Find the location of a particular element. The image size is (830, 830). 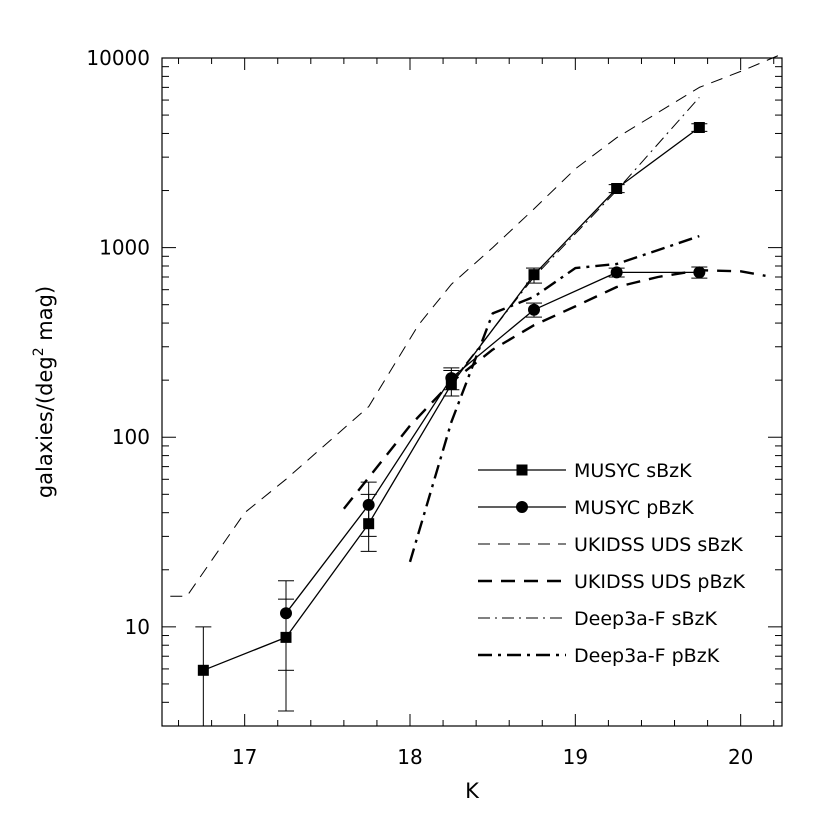

legend-item-ukidss-uds-pbzk: UKIDSS UDS pBzK is located at coordinates (611, 582).